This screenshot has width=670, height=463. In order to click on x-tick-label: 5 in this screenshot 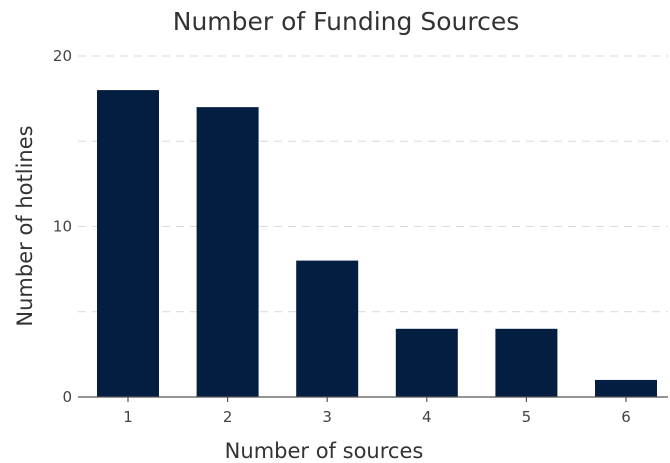, I will do `click(527, 417)`.